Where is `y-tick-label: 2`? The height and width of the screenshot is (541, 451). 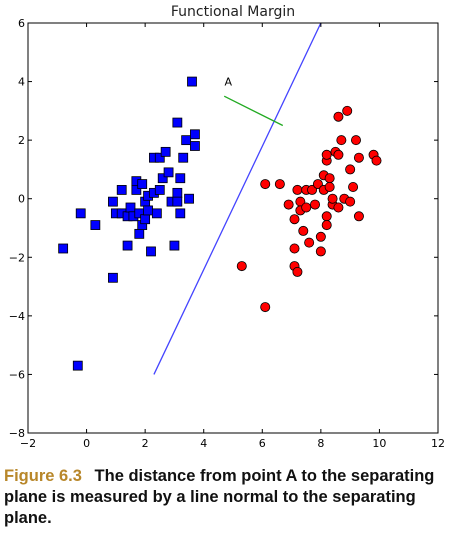
y-tick-label: 2 is located at coordinates (21, 140).